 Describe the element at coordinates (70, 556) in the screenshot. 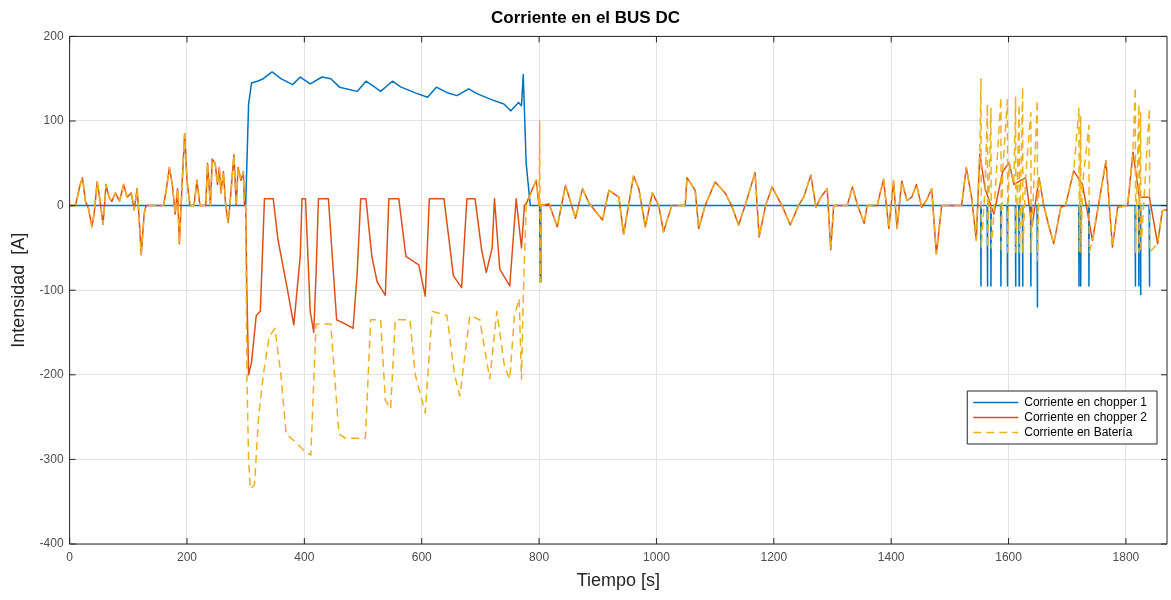

I see `x-tick-label: 0` at that location.